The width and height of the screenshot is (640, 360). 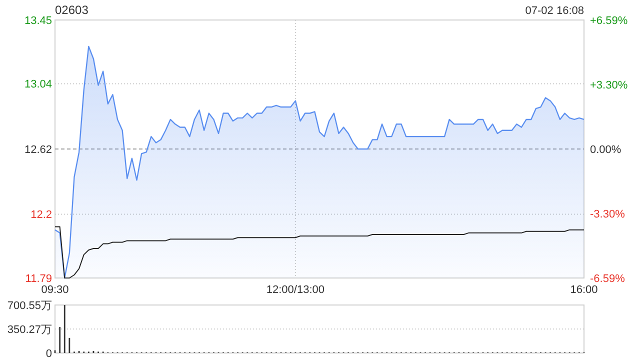 I want to click on x-tick-label: 16:00, so click(x=584, y=290).